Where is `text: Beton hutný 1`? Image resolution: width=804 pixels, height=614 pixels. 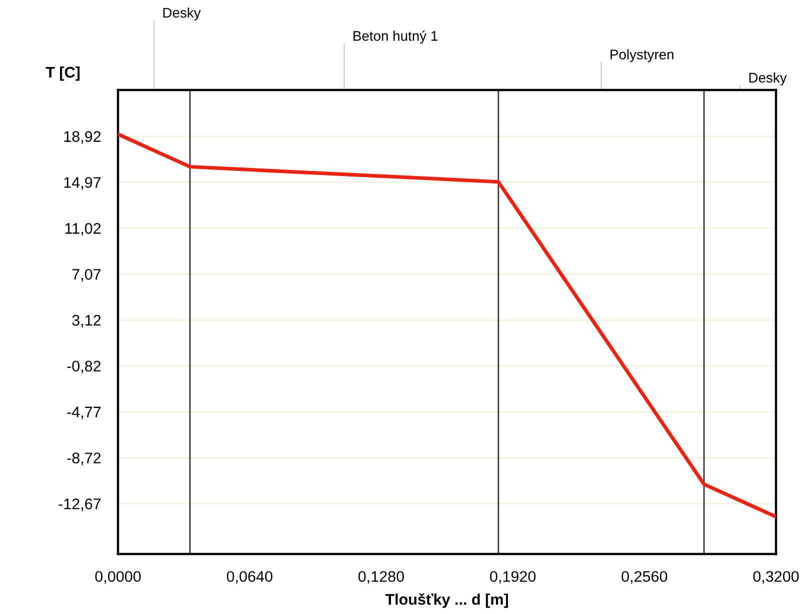
text: Beton hutný 1 is located at coordinates (396, 37).